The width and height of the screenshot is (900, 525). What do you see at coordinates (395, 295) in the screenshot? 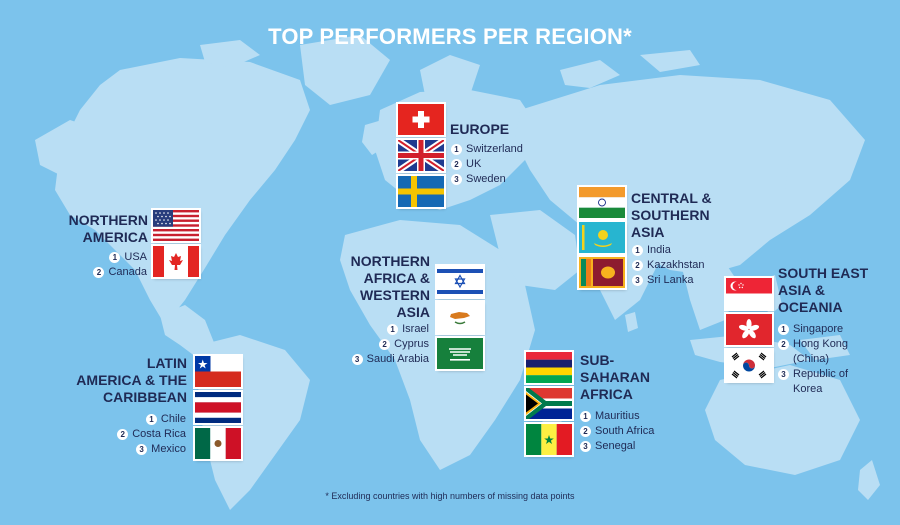
I see `region-title-line: WESTERN` at bounding box center [395, 295].